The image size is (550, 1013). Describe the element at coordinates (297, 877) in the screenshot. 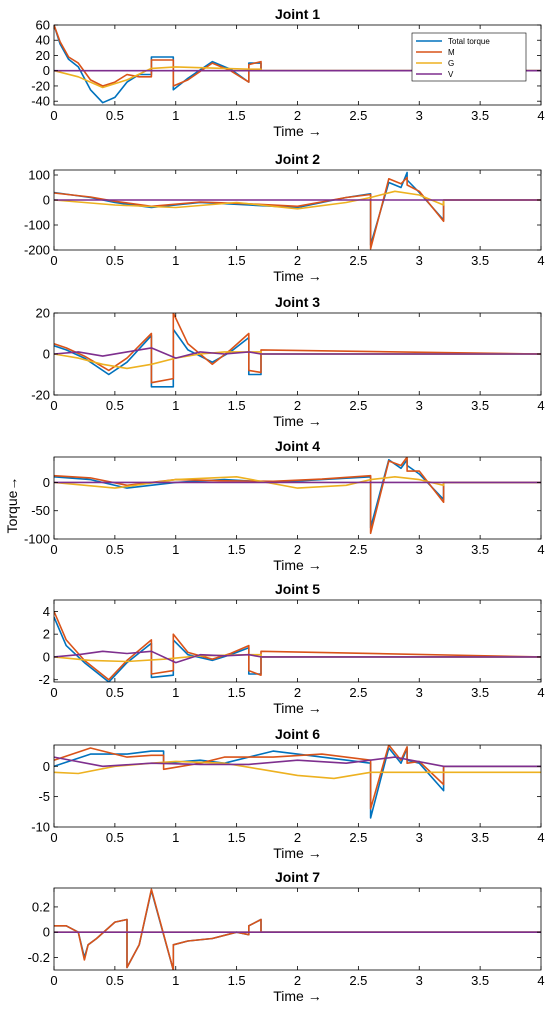

I see `panel-title: Joint 7` at that location.